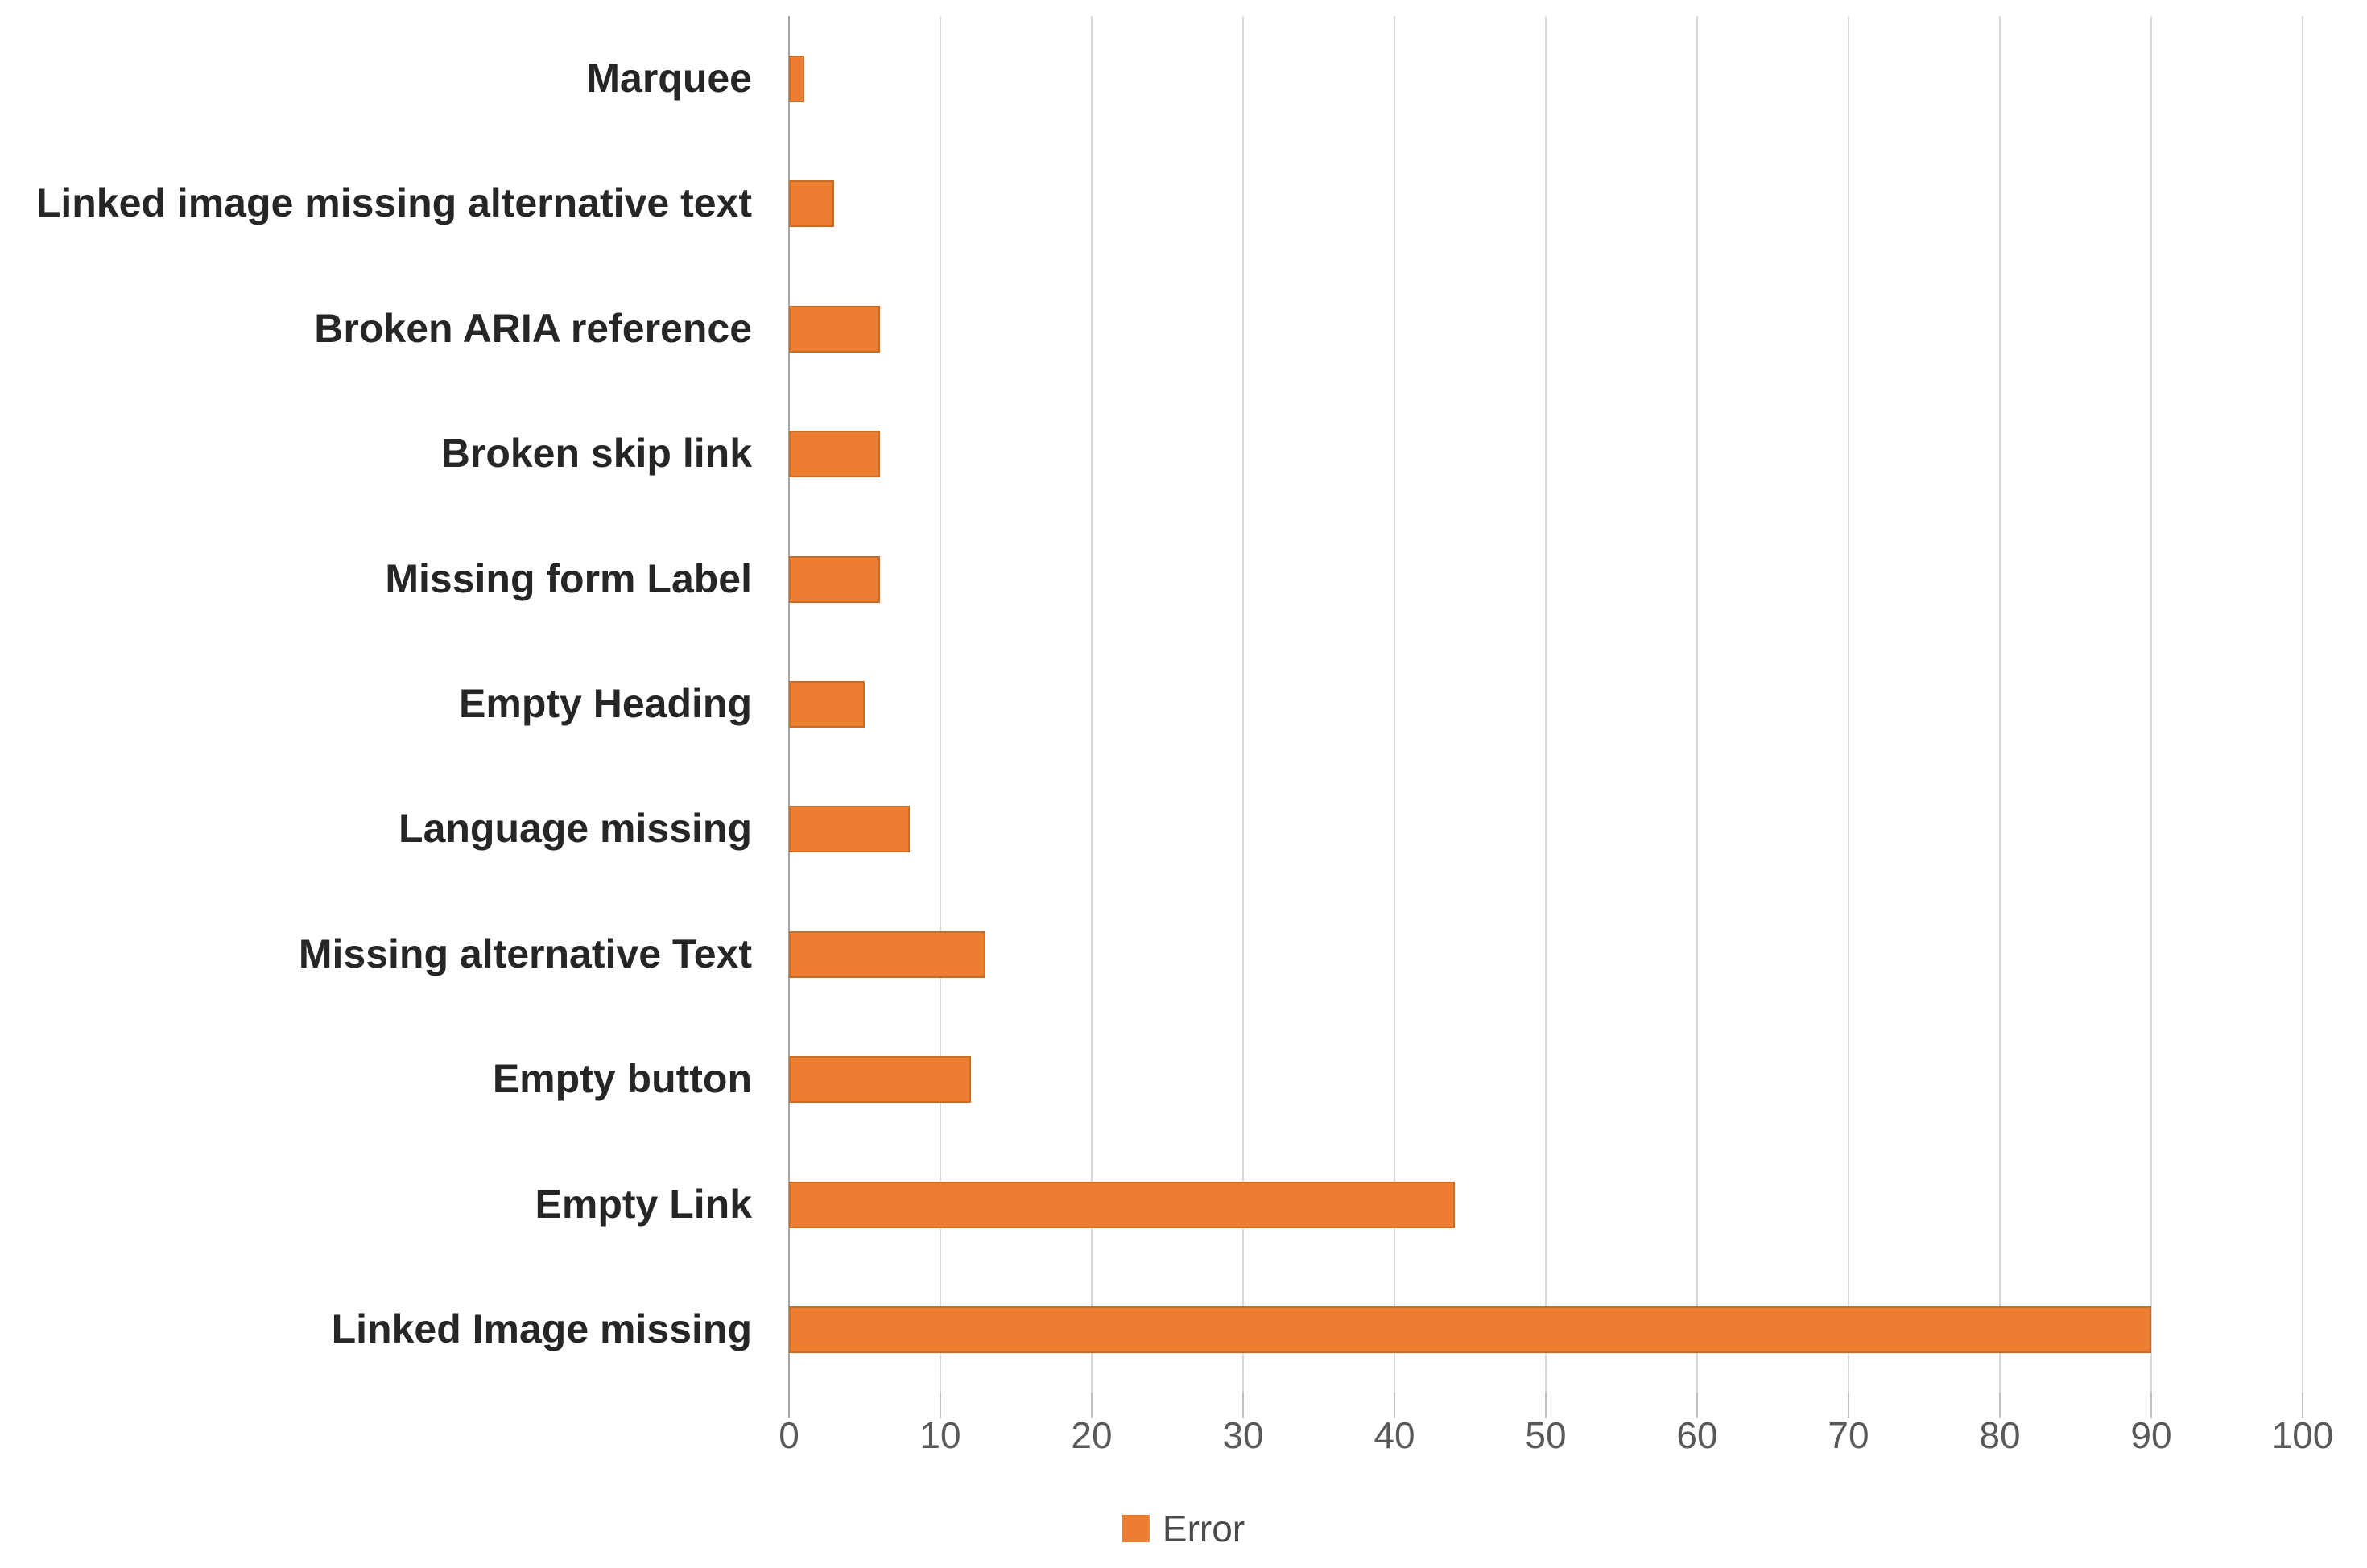 This screenshot has height=1568, width=2367. I want to click on x-tick-label: 20, so click(1092, 1435).